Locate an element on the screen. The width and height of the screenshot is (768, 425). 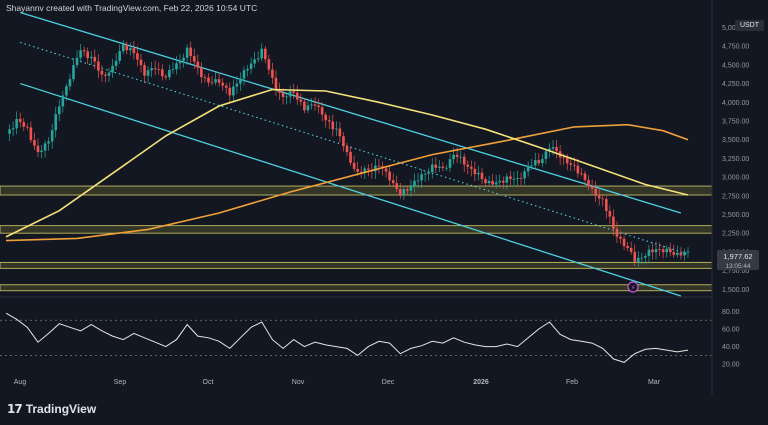
price-tick-label: 2,750.00 is located at coordinates (735, 196).